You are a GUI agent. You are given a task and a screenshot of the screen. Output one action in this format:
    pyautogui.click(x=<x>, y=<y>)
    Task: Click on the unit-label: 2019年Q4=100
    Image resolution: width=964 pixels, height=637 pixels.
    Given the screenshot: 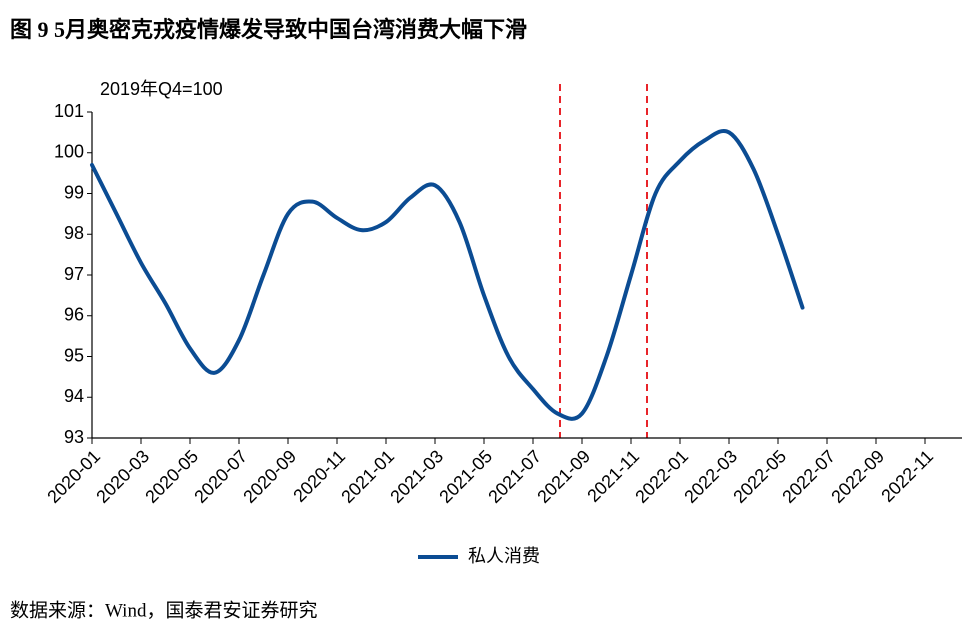 What is the action you would take?
    pyautogui.click(x=161, y=89)
    